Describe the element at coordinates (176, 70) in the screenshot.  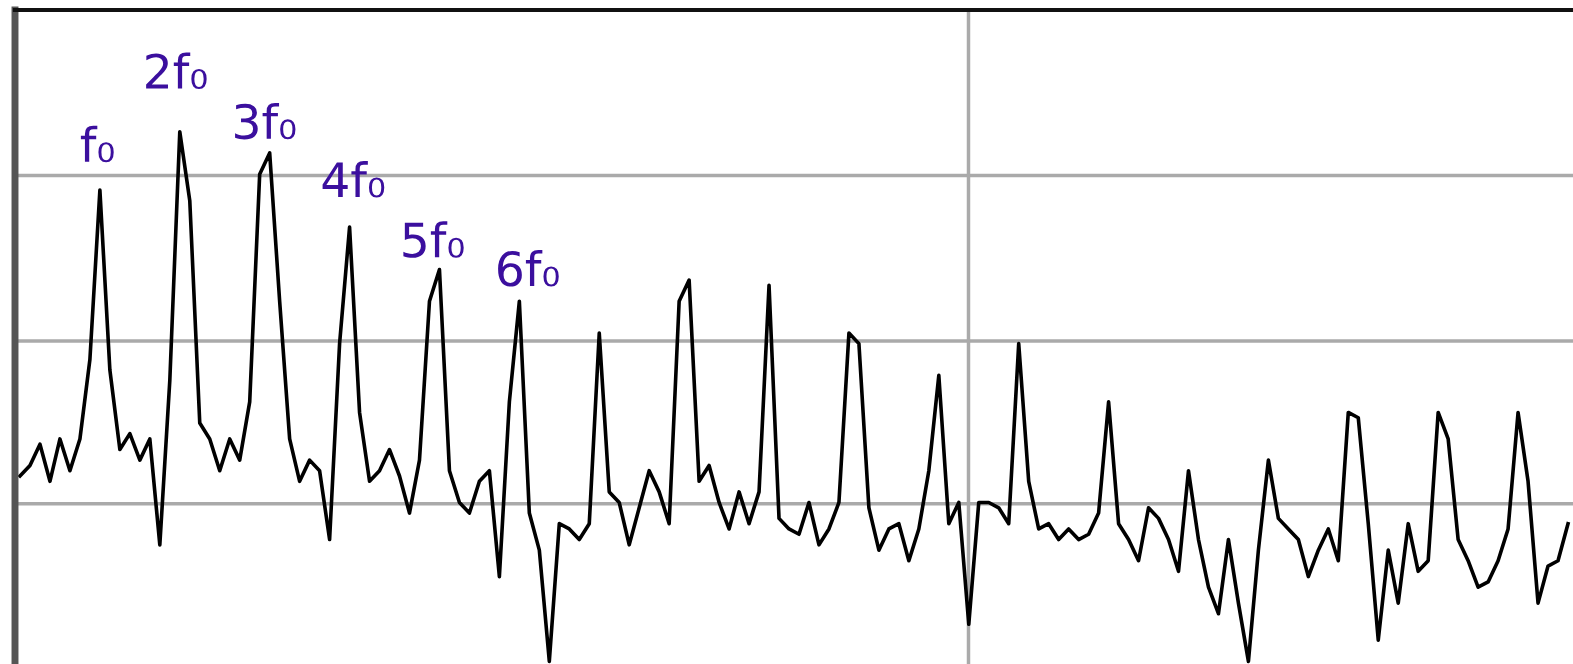
I see `text: 2f₀` at that location.